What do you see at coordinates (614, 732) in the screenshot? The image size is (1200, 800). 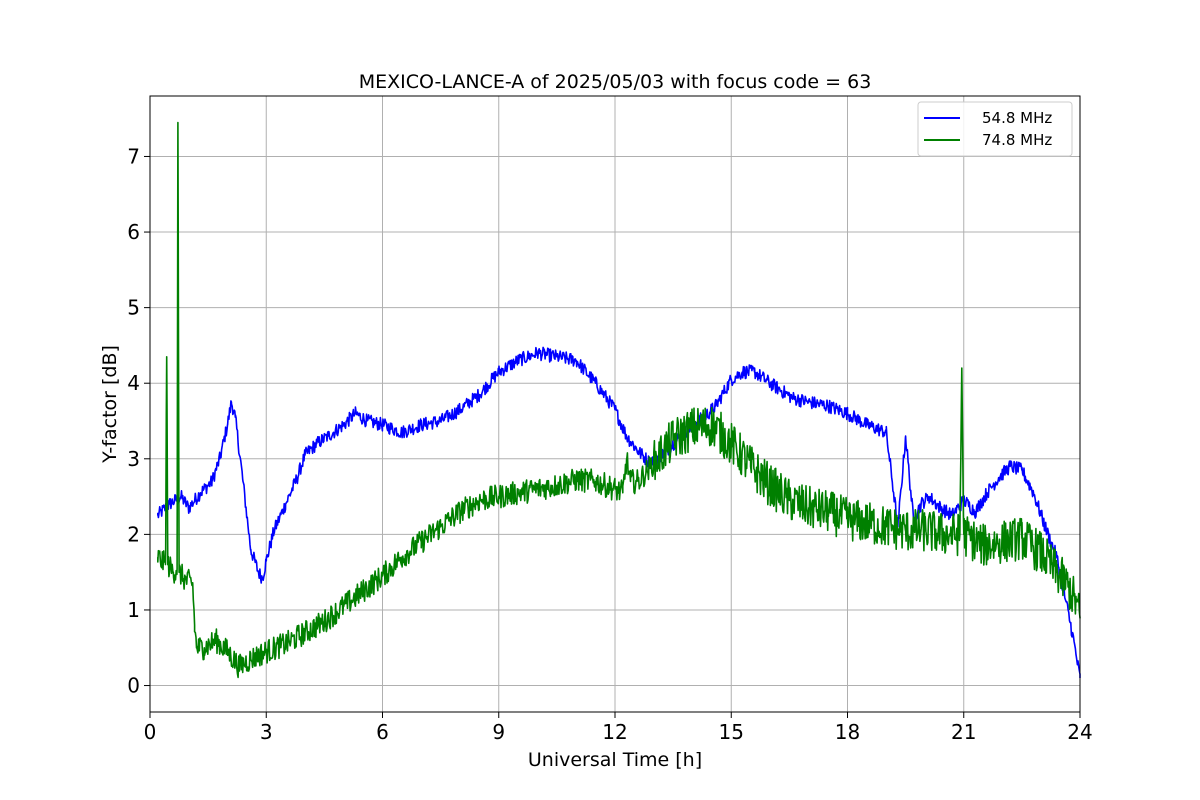 I see `x-tick-label: 12` at bounding box center [614, 732].